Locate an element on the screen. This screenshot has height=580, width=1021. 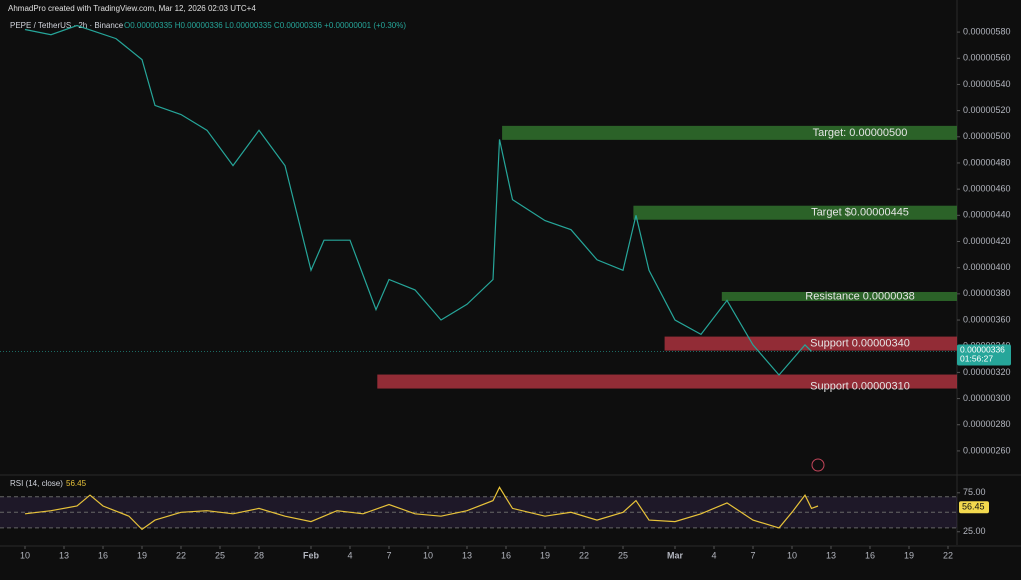
y-tick-label: 0.00000360 is located at coordinates (987, 319).